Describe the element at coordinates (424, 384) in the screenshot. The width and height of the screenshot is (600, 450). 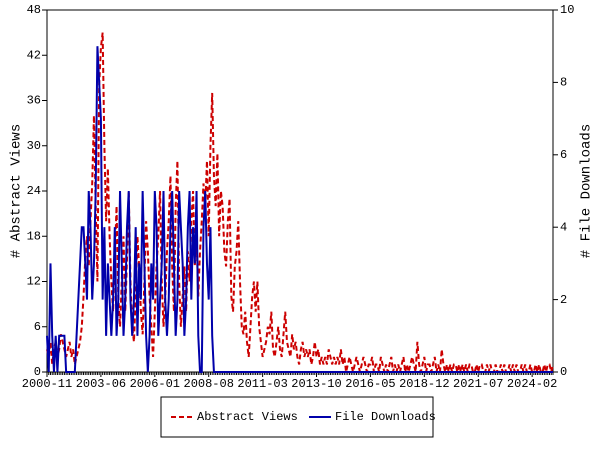
I see `x-tick-label: 2018-12` at that location.